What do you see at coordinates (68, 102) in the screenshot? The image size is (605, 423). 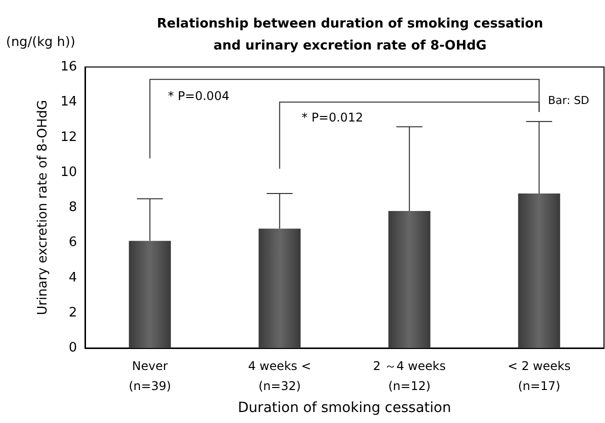 I see `y-tick-label: 14` at bounding box center [68, 102].